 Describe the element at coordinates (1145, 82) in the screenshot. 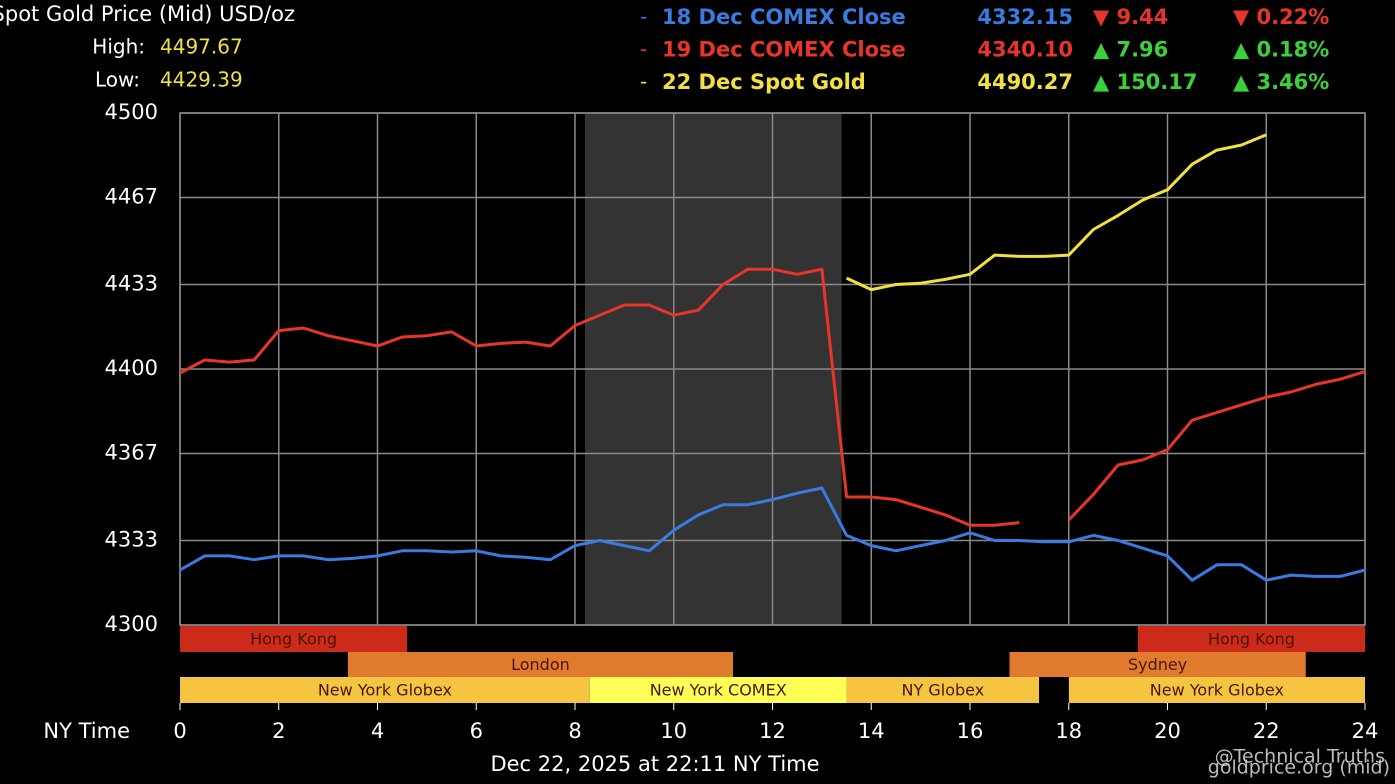

I see `legend-change: ▲ 150.17` at that location.